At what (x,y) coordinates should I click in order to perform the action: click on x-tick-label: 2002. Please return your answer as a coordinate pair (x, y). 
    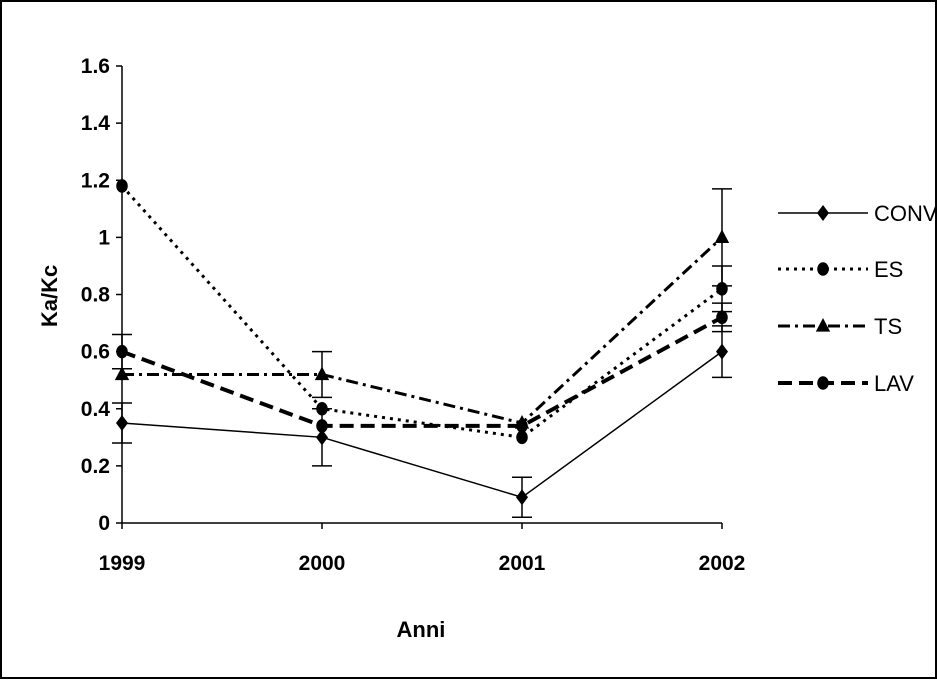
    Looking at the image, I should click on (722, 563).